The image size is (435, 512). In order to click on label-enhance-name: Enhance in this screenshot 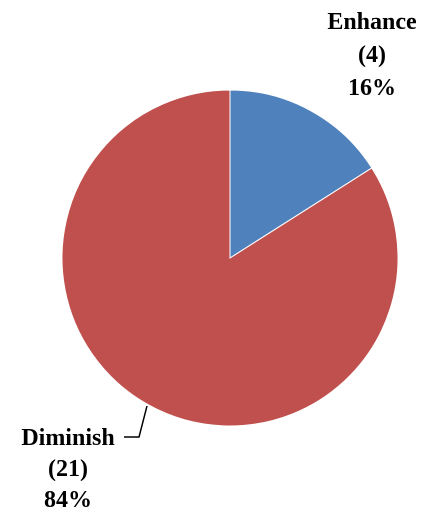, I will do `click(372, 22)`.